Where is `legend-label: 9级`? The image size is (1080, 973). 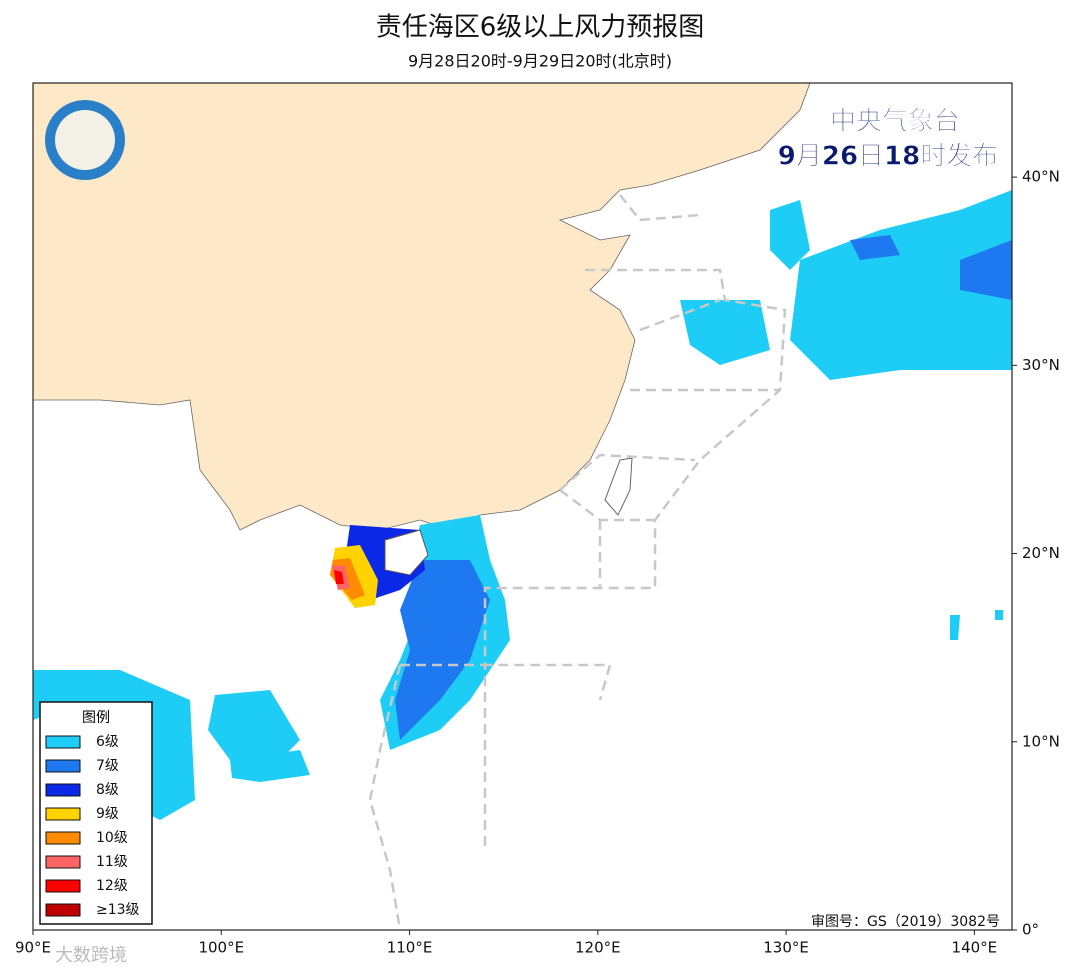
legend-label: 9级 is located at coordinates (107, 814).